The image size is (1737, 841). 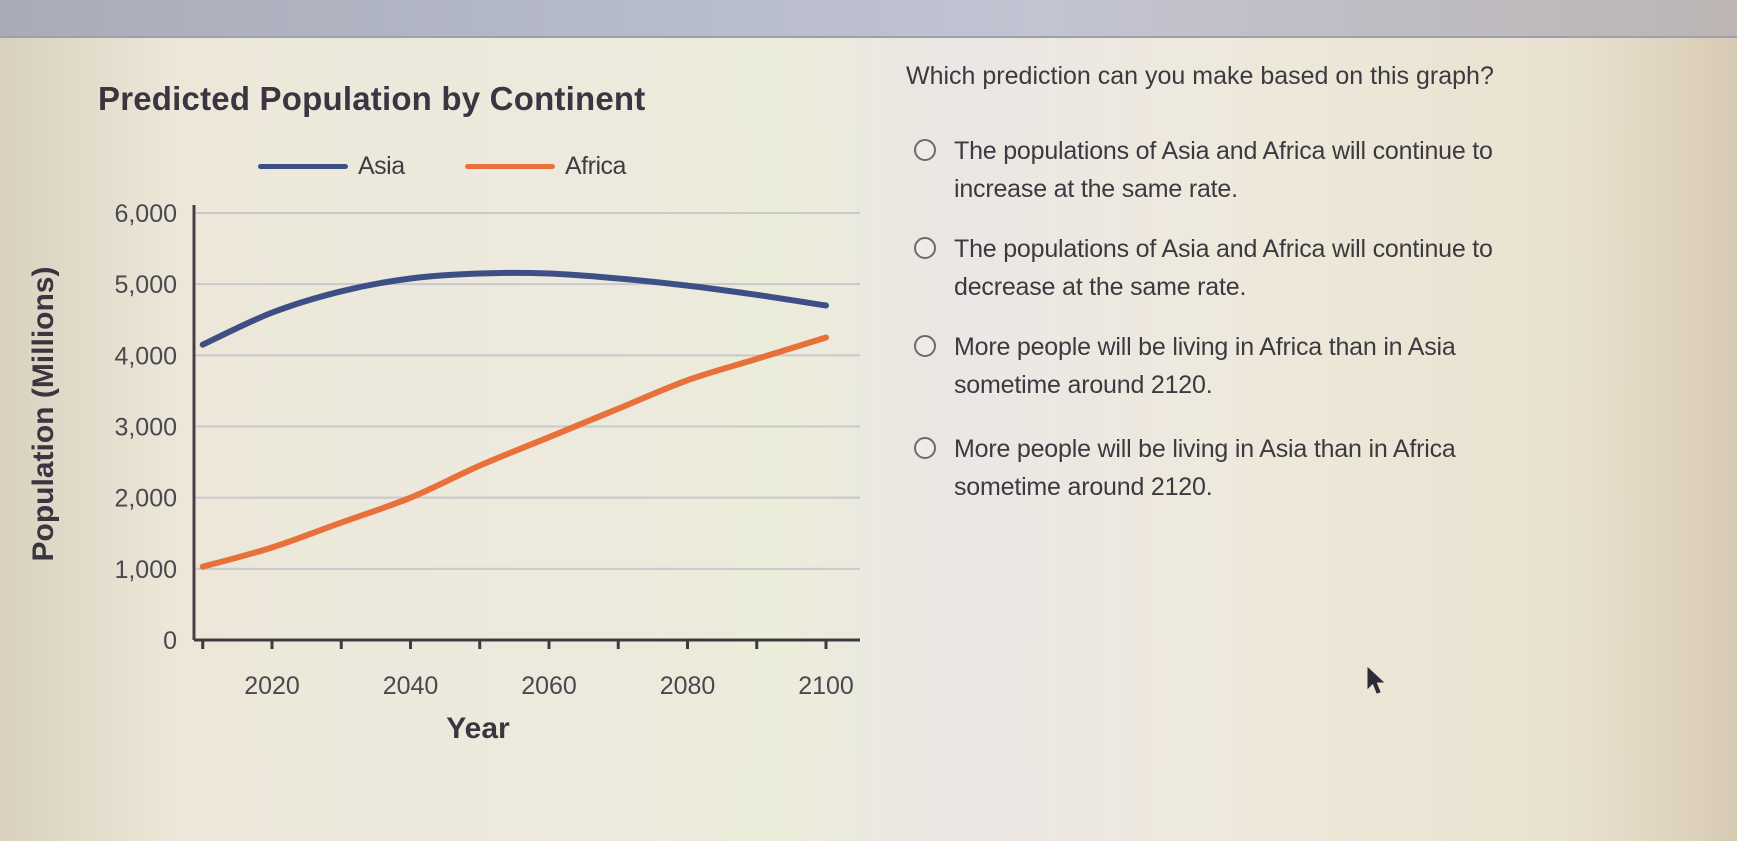 What do you see at coordinates (514, 452) in the screenshot?
I see `series-line-africa` at bounding box center [514, 452].